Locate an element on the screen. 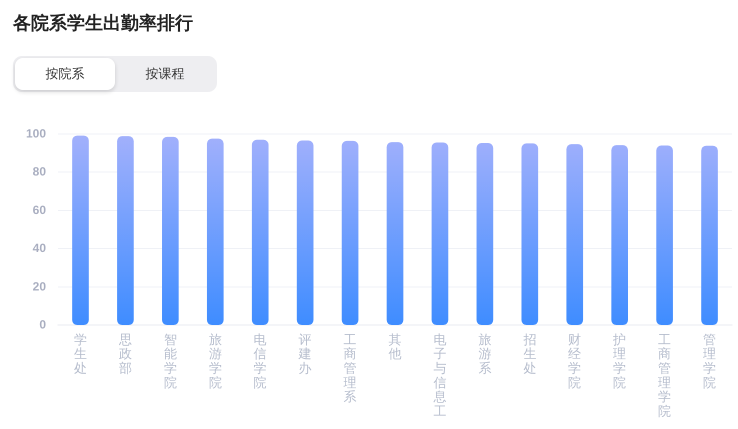 This screenshot has height=429, width=738. x-tick-label: 工商管理系 is located at coordinates (350, 368).